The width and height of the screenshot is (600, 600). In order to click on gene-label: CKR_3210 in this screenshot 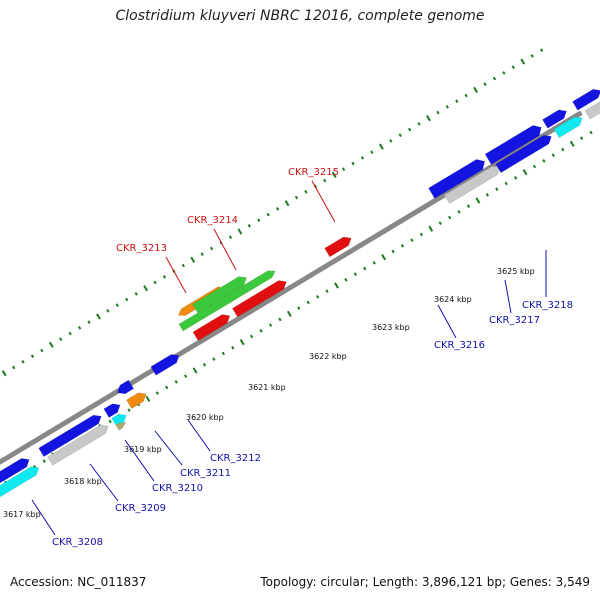, I will do `click(177, 488)`.